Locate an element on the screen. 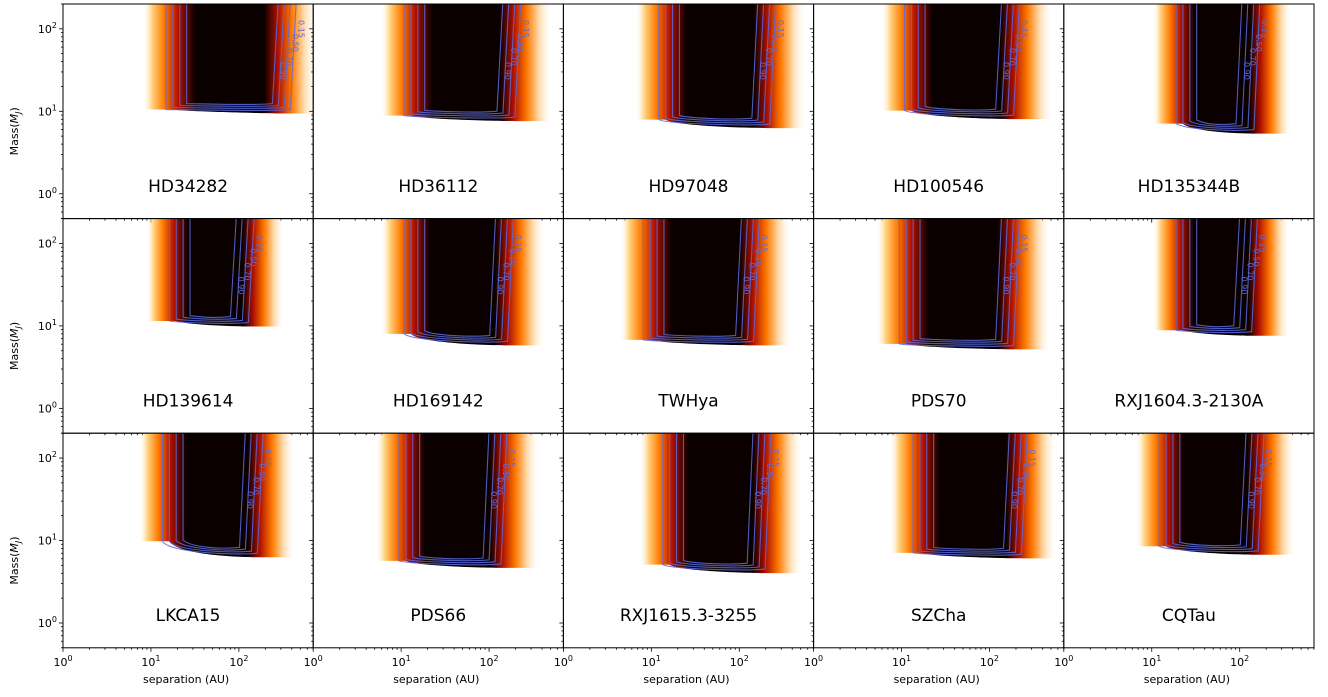 The width and height of the screenshot is (1328, 697). panel-rxj1615.3-3255: 0.150.500.700.90 RXJ1615.3-3255 is located at coordinates (687, 542).